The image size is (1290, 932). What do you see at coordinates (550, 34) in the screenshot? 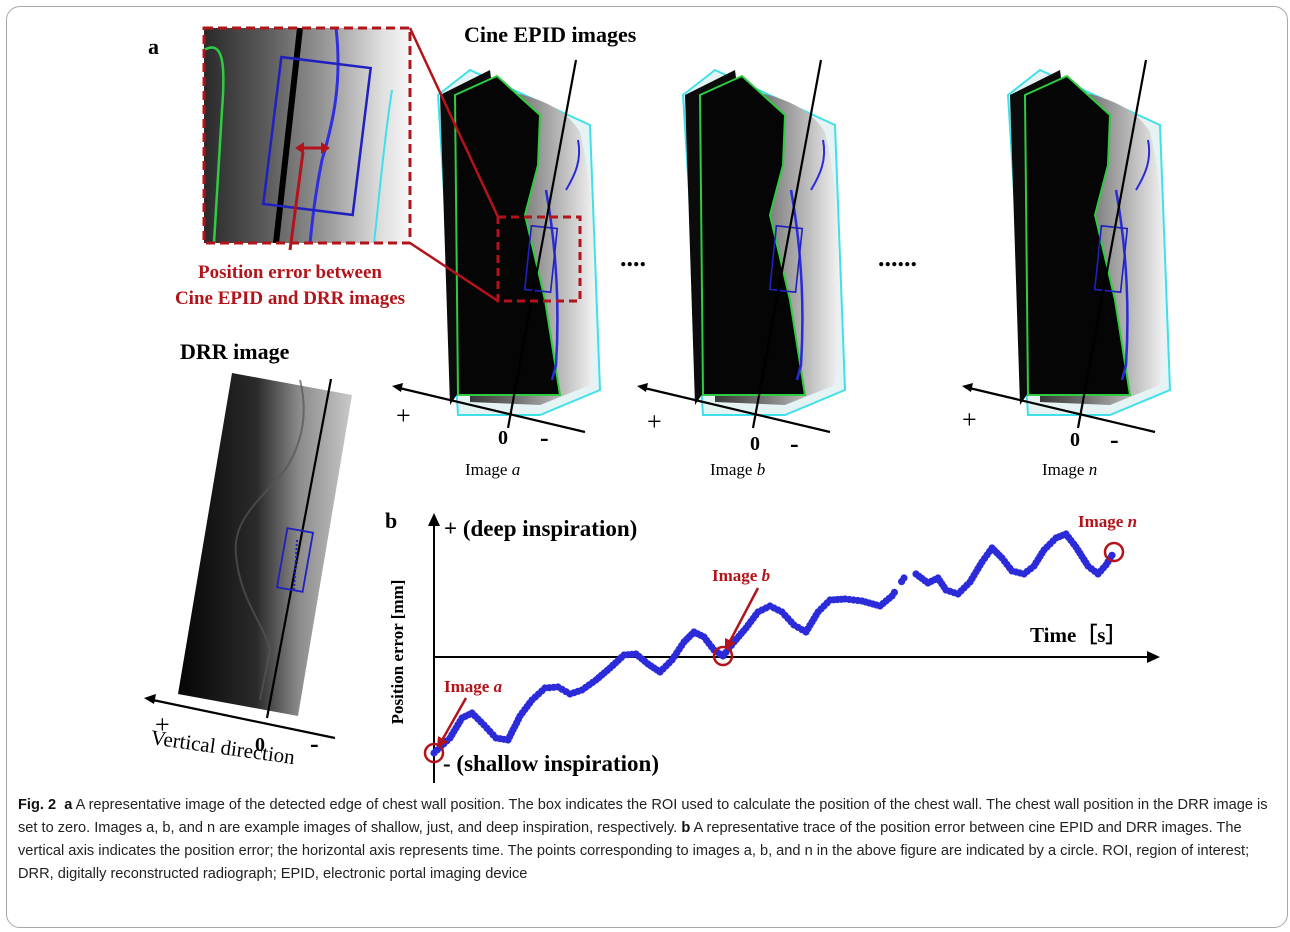
I see `cine-epid-title: Cine EPID images` at bounding box center [550, 34].